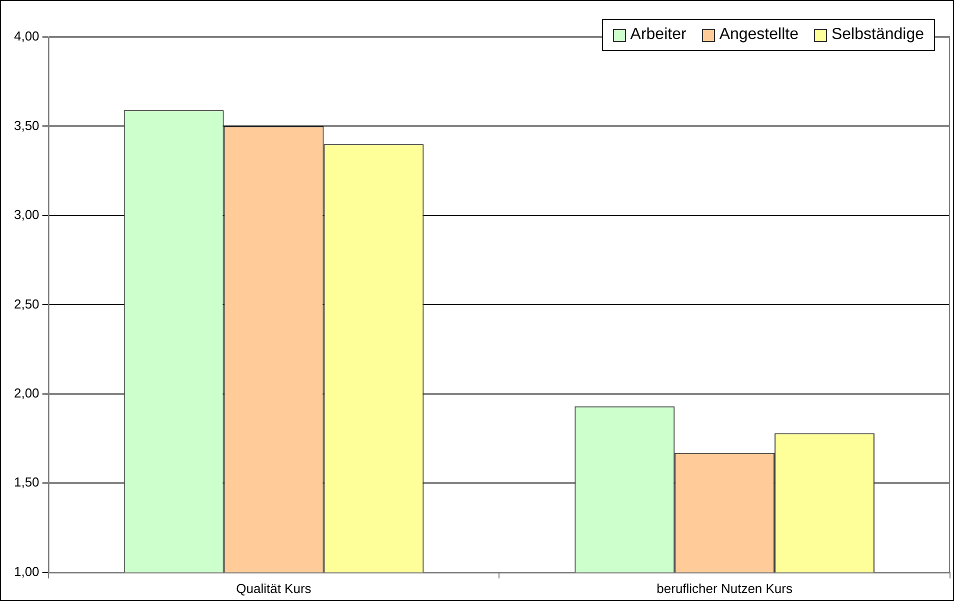  Describe the element at coordinates (27, 125) in the screenshot. I see `y-tick-label: 3,50` at that location.